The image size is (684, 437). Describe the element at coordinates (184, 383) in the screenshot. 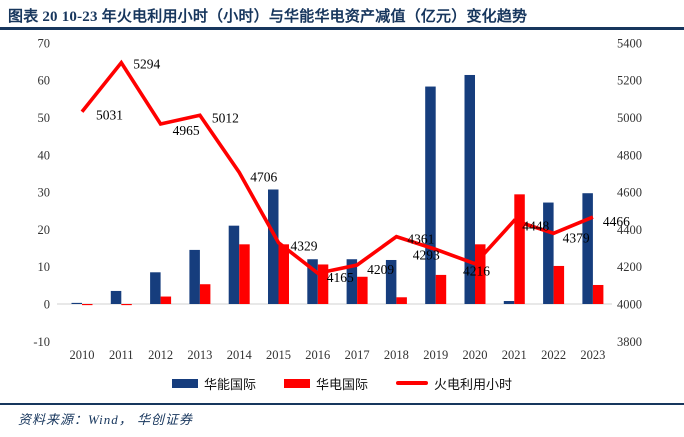

I see `huaneng-bar-swatch-icon` at that location.